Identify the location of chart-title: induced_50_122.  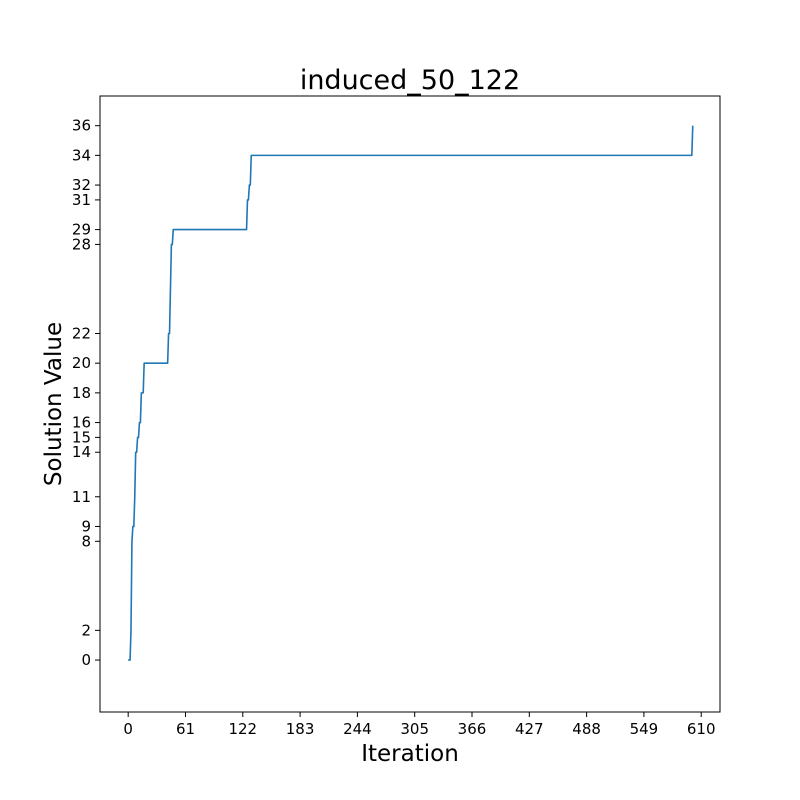
(410, 80).